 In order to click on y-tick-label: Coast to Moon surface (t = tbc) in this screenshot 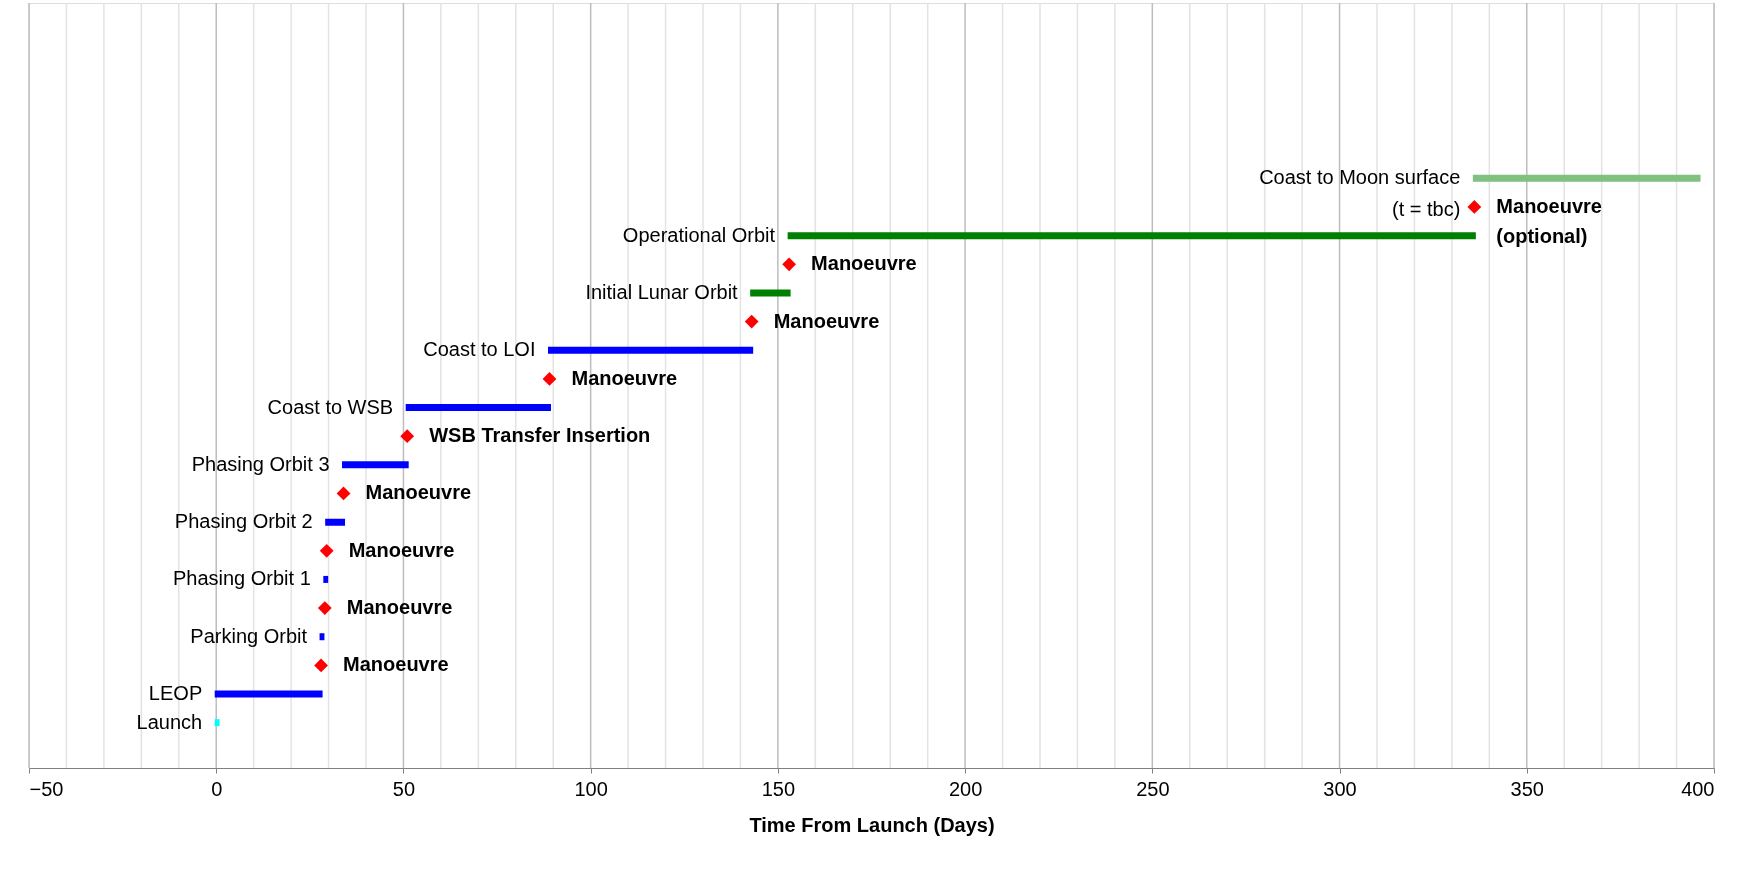, I will do `click(1360, 193)`.